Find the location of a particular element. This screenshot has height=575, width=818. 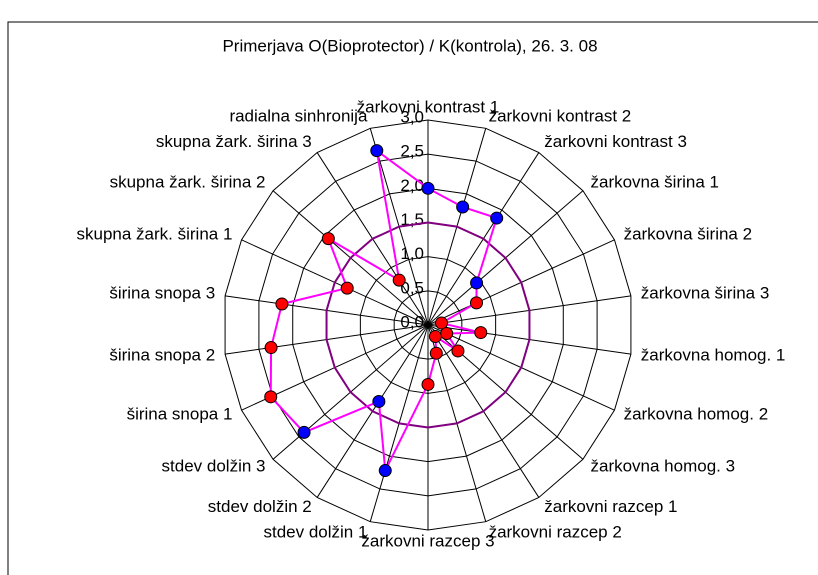

category-label: stdev dolžin 2 is located at coordinates (260, 506).